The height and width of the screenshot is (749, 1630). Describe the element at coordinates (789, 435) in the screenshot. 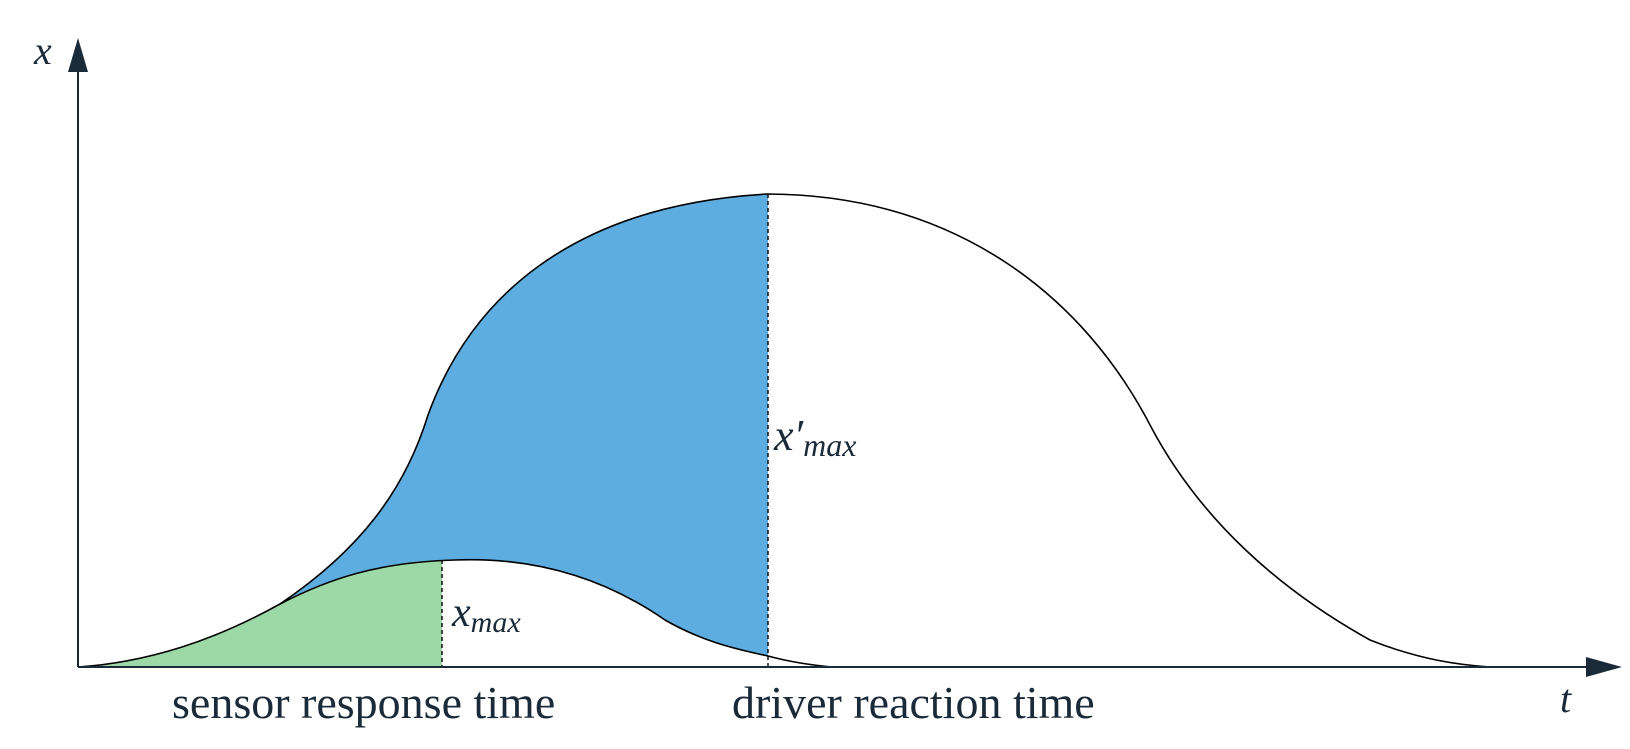

I see `x-prime-max-base: x′` at that location.